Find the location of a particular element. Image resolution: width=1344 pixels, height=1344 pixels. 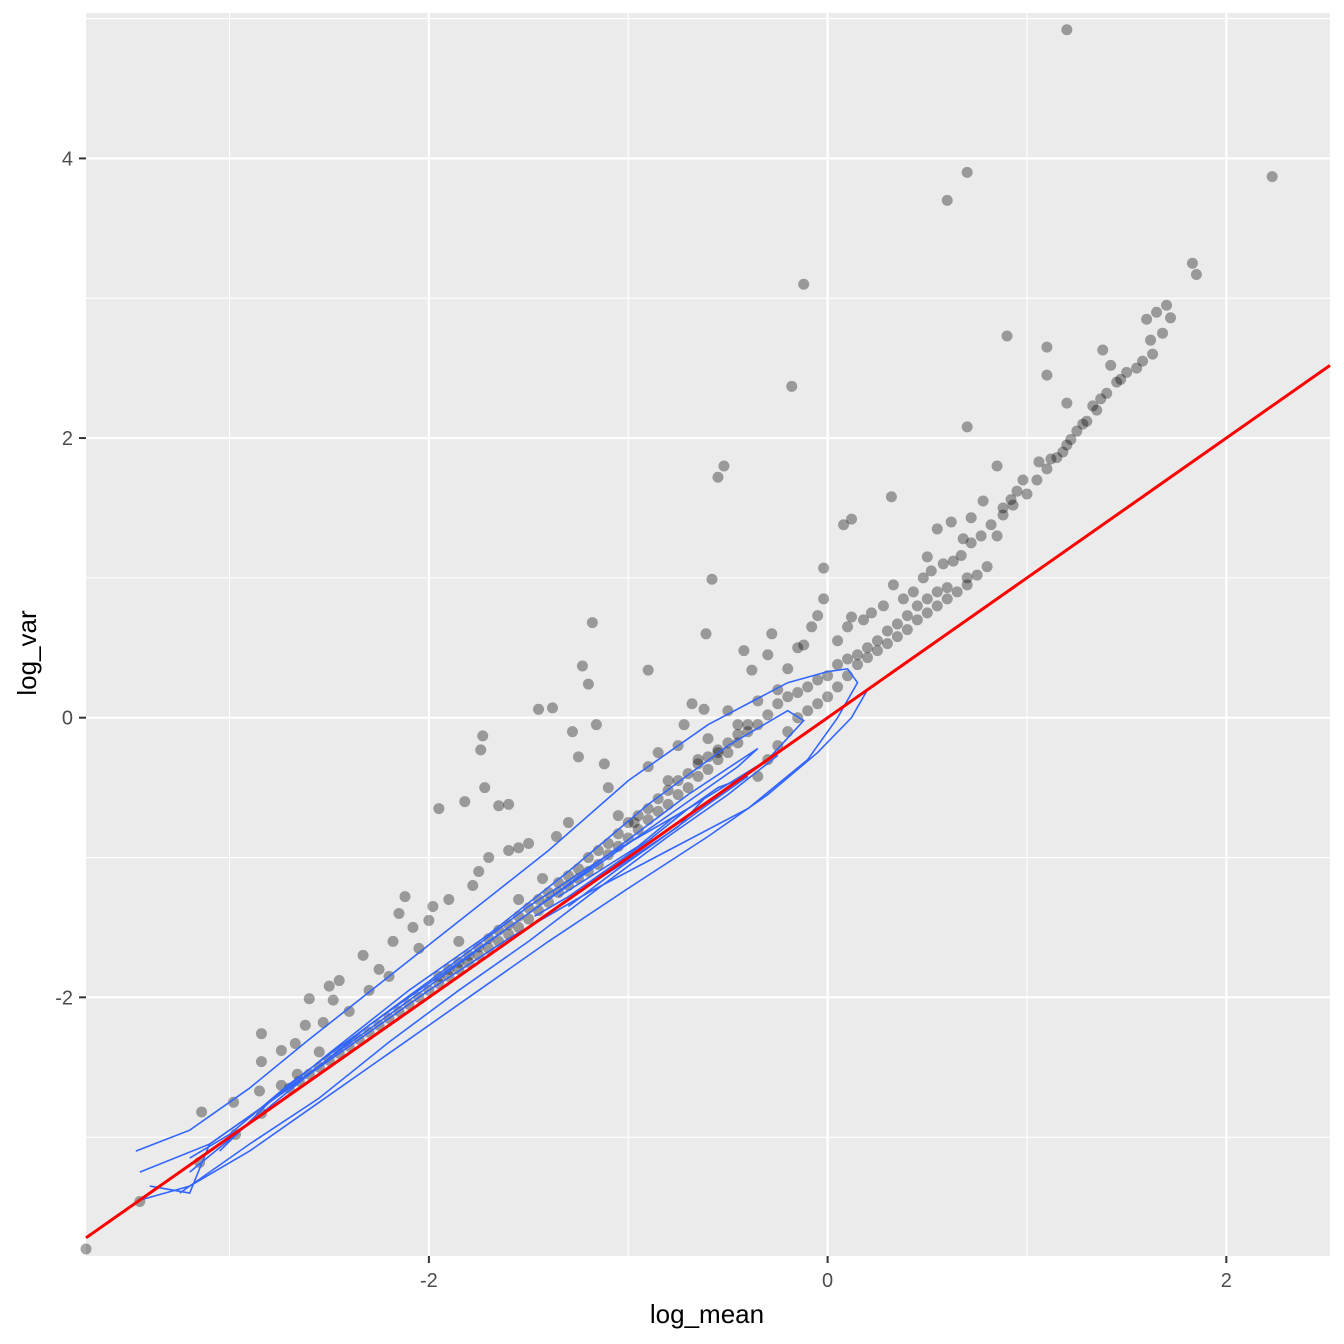

density-contour is located at coordinates (479, 974).